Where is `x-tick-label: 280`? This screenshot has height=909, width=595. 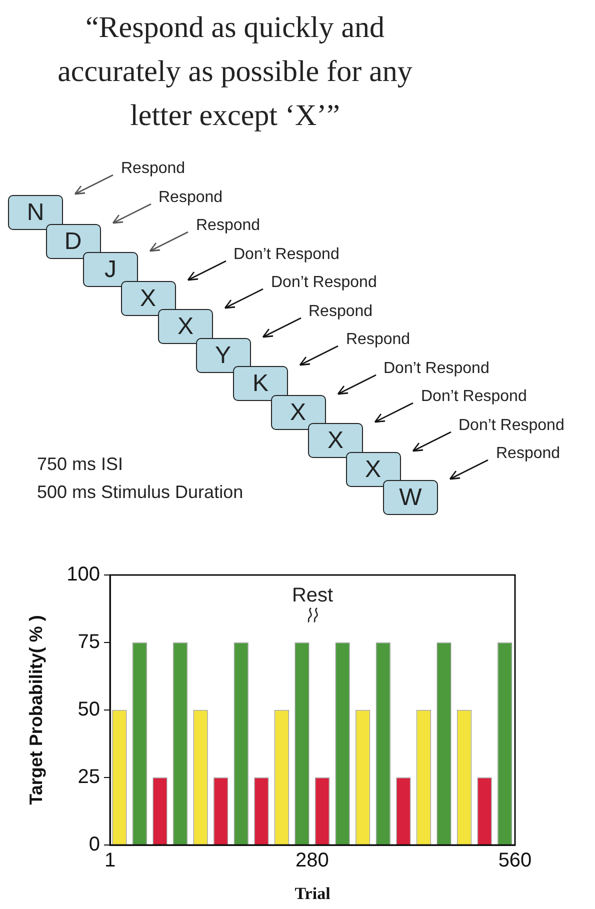
x-tick-label: 280 is located at coordinates (312, 861).